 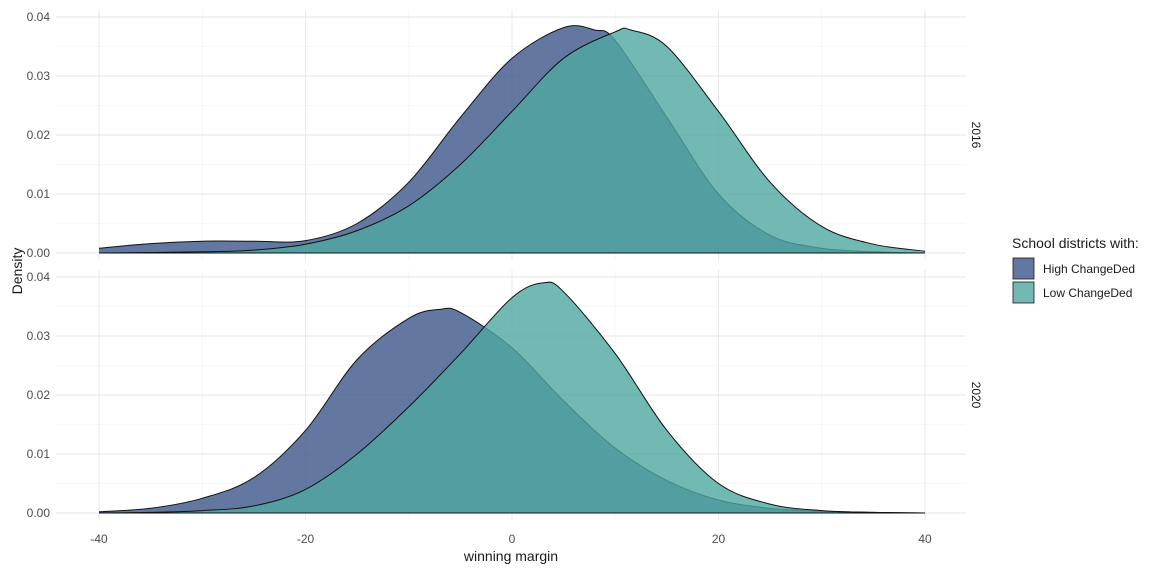 What do you see at coordinates (17, 271) in the screenshot?
I see `y-axis-title: Density` at bounding box center [17, 271].